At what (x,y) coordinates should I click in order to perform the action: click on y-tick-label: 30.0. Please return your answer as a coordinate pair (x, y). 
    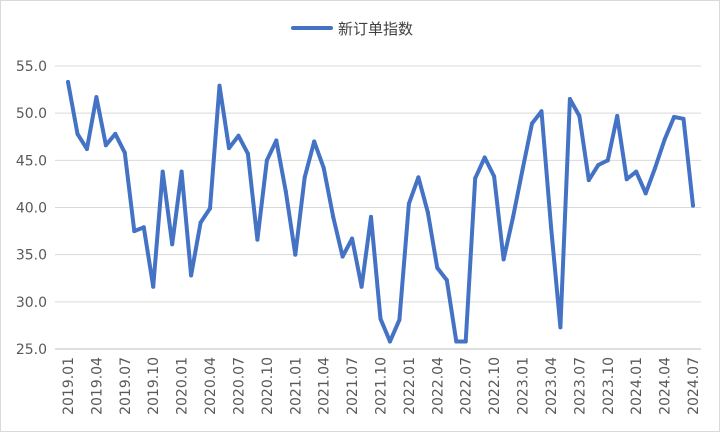
    Looking at the image, I should click on (31, 303).